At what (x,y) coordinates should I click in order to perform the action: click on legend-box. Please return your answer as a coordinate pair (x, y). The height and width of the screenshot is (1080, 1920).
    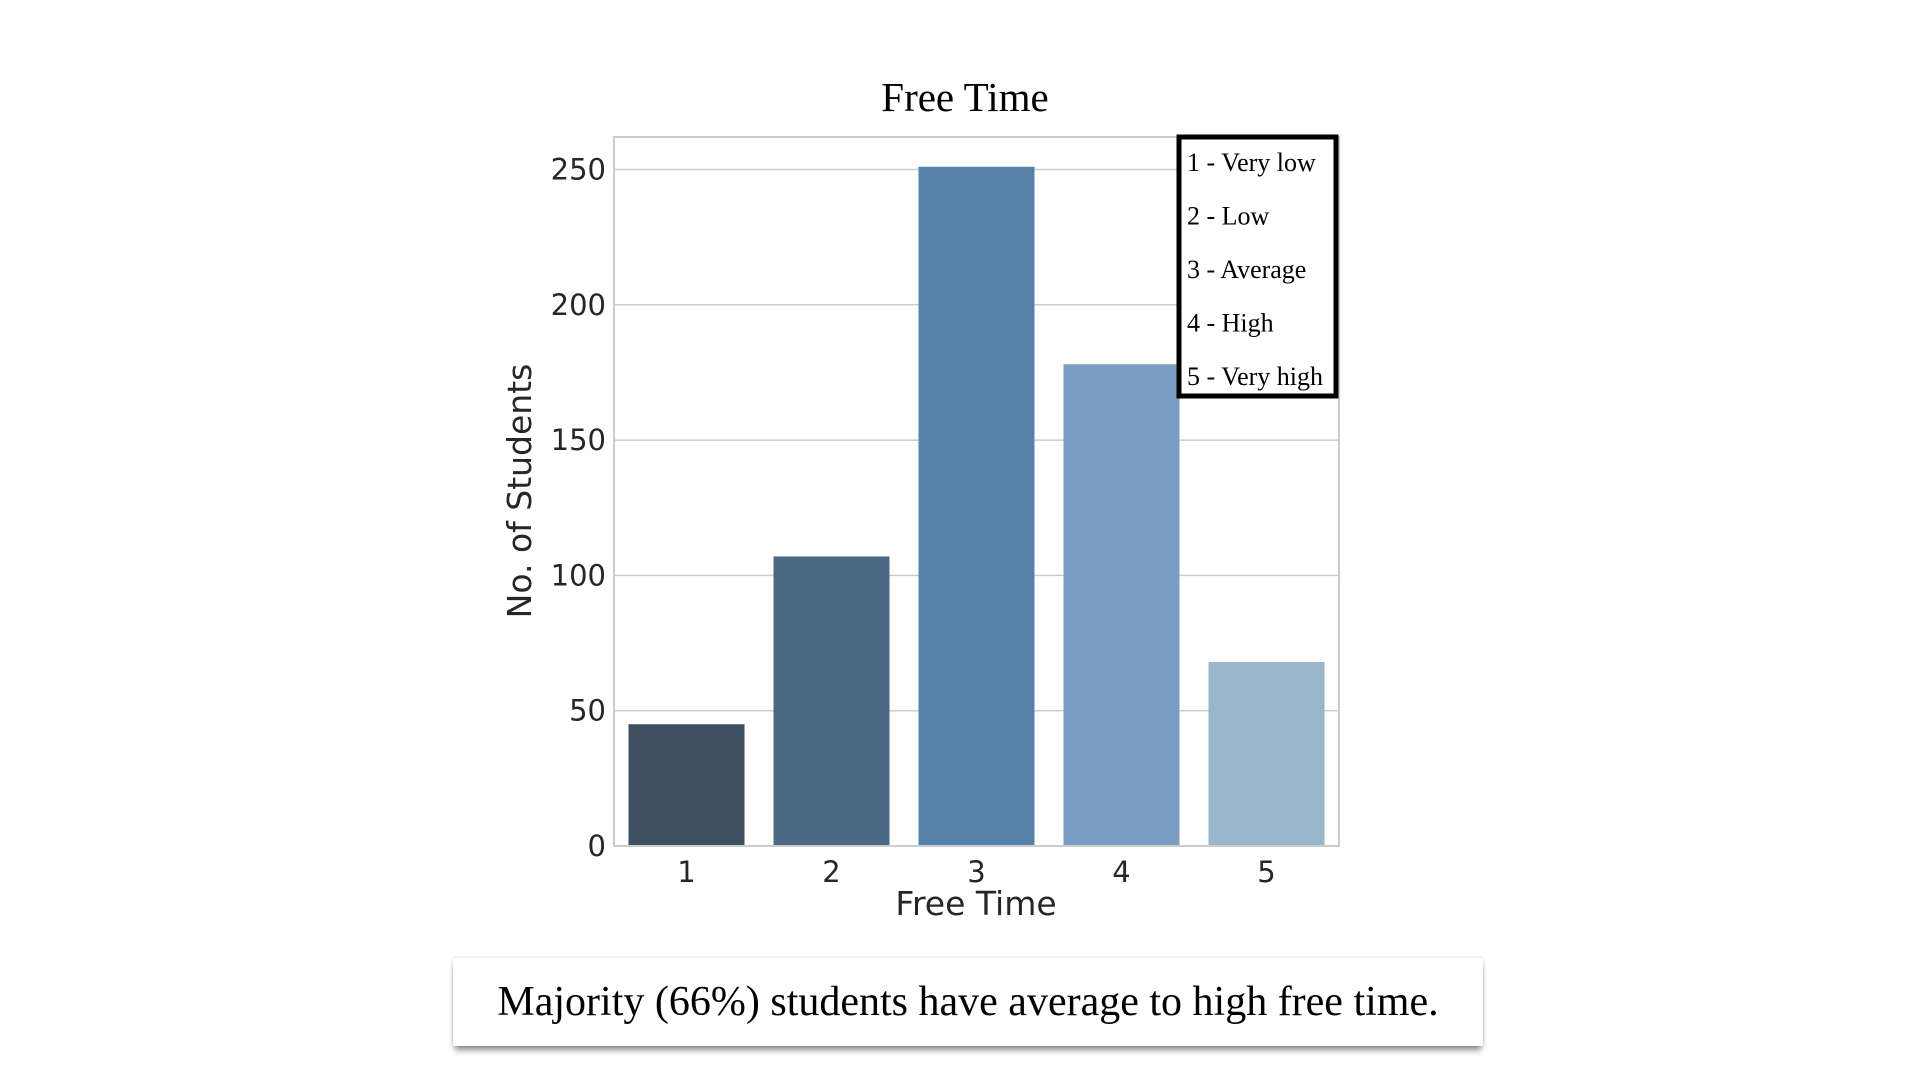
    Looking at the image, I should click on (1257, 266).